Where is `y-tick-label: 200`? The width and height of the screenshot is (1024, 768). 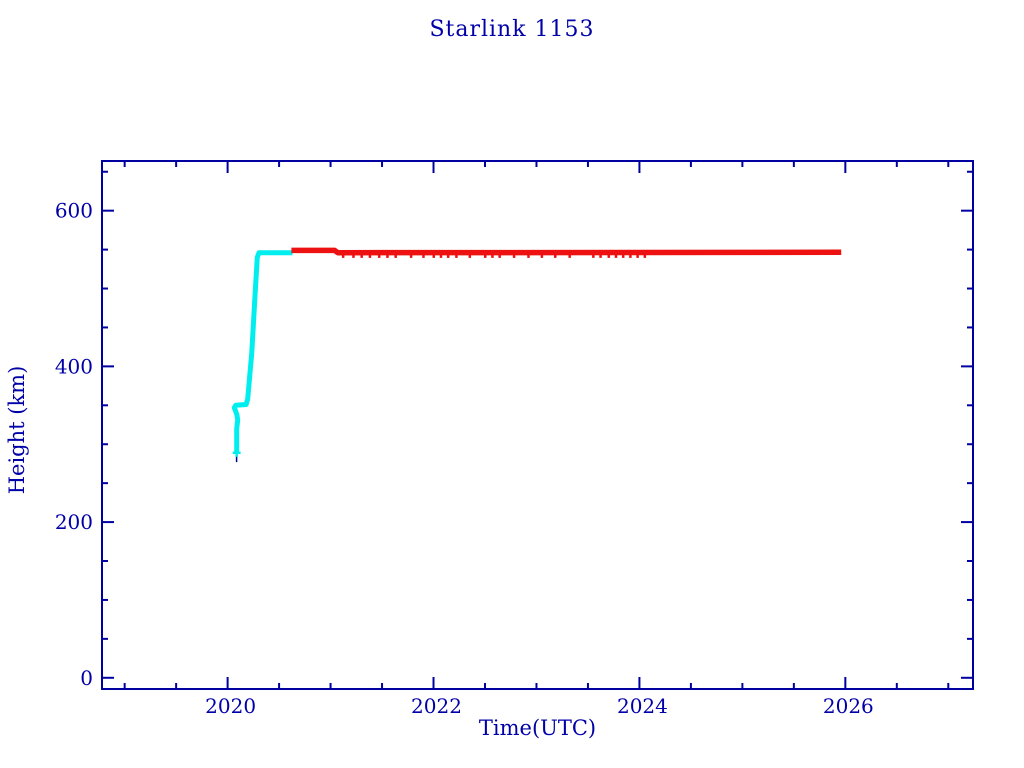 y-tick-label: 200 is located at coordinates (74, 522).